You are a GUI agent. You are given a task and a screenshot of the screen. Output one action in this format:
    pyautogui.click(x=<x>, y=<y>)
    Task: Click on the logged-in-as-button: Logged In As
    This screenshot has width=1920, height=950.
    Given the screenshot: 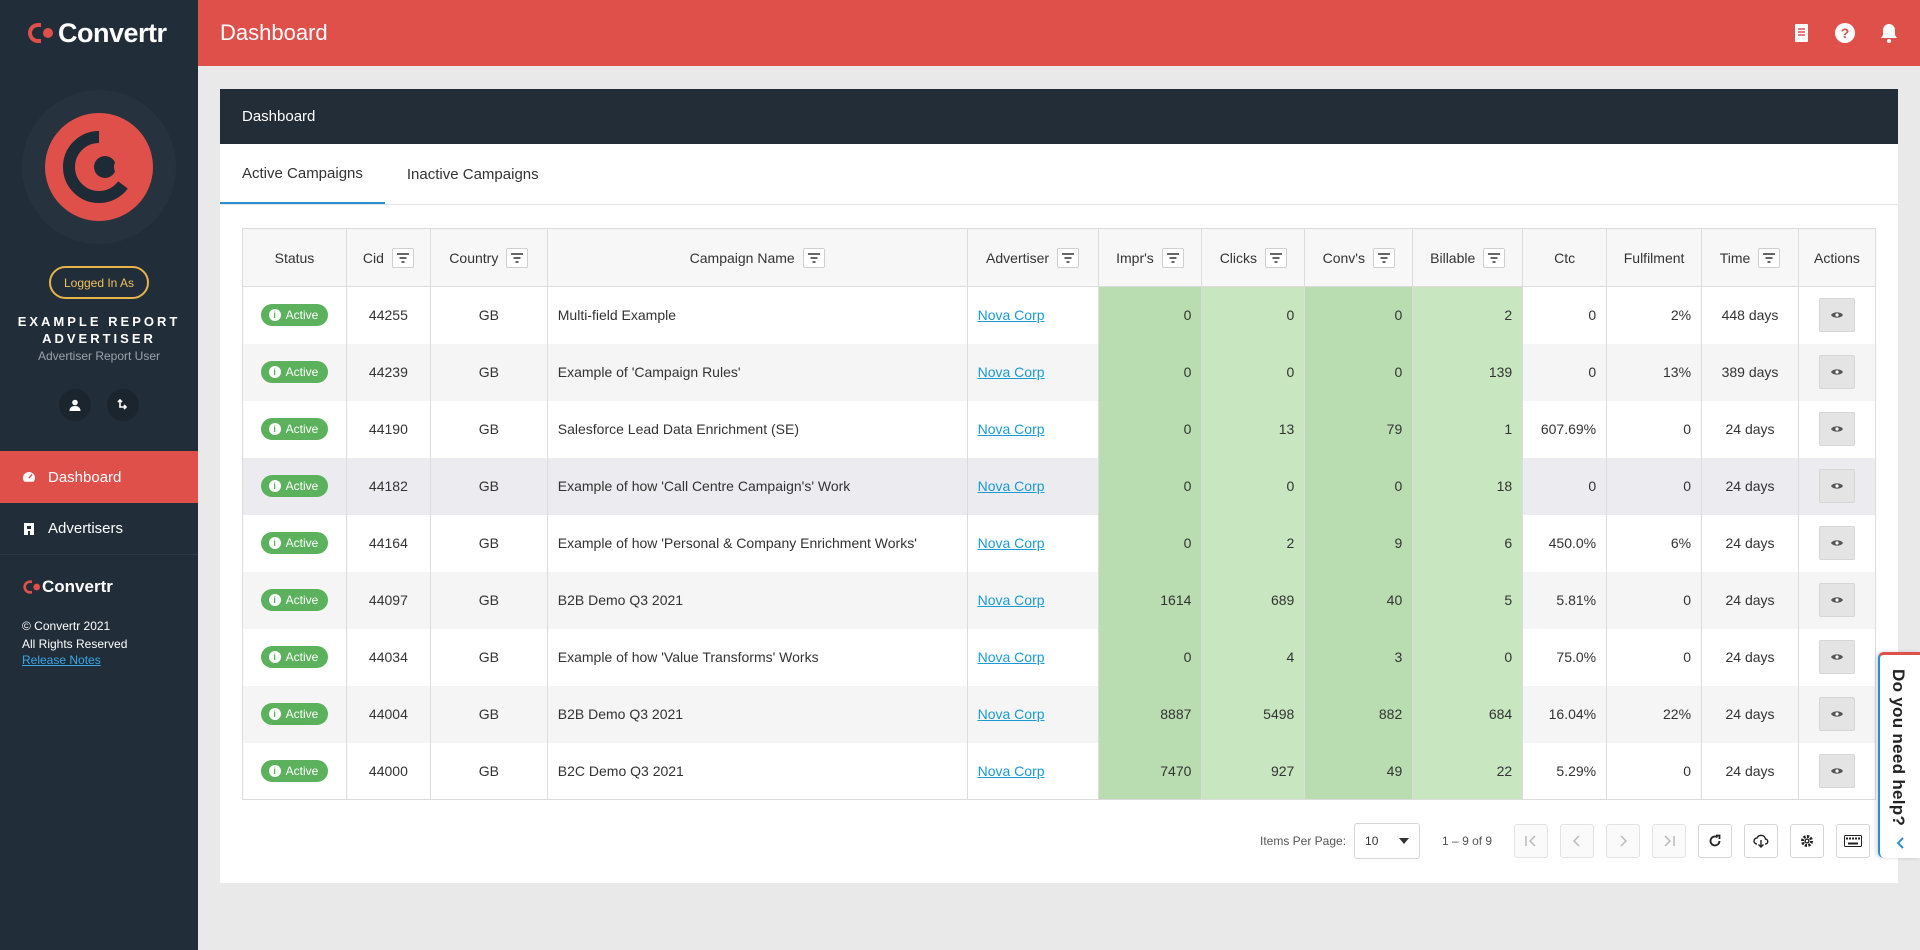 What is the action you would take?
    pyautogui.click(x=99, y=282)
    